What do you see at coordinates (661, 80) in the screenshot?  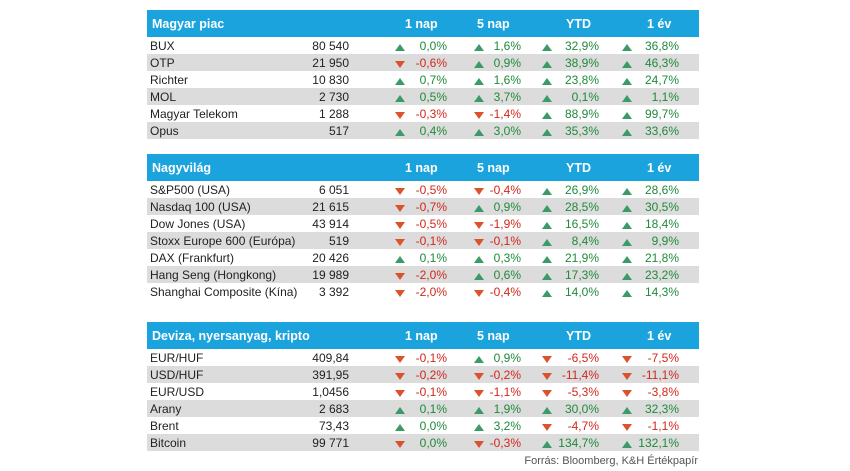 I see `change-y1: 24,7%` at bounding box center [661, 80].